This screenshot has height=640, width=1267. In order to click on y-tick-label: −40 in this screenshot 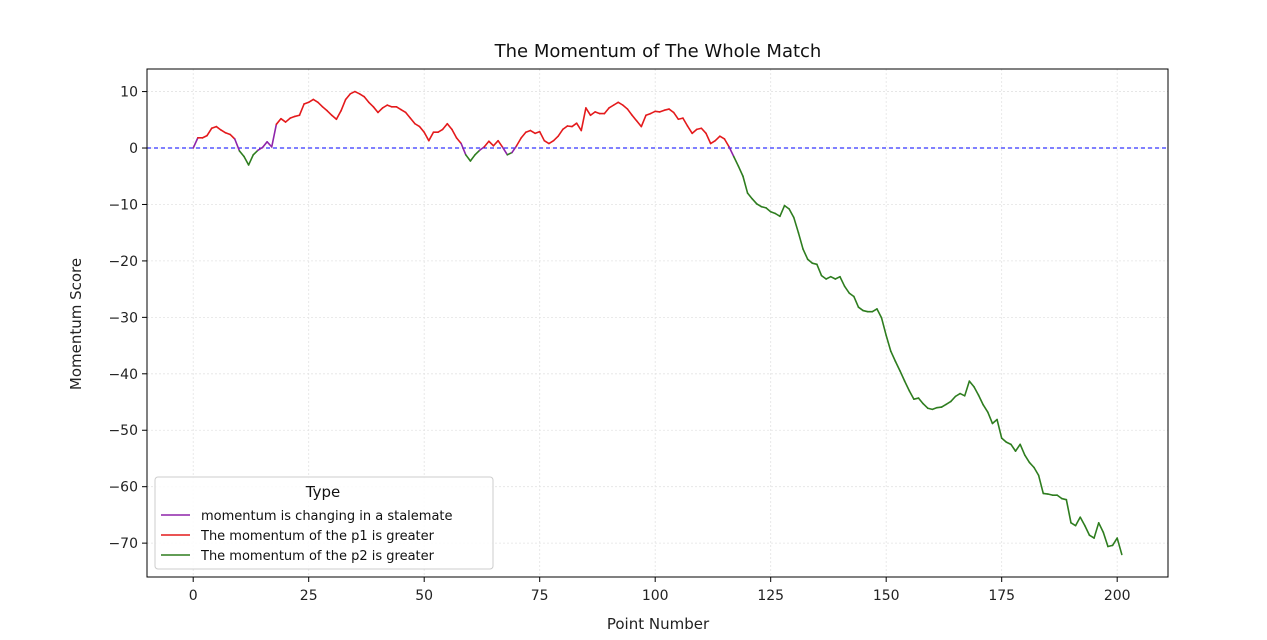, I will do `click(123, 375)`.